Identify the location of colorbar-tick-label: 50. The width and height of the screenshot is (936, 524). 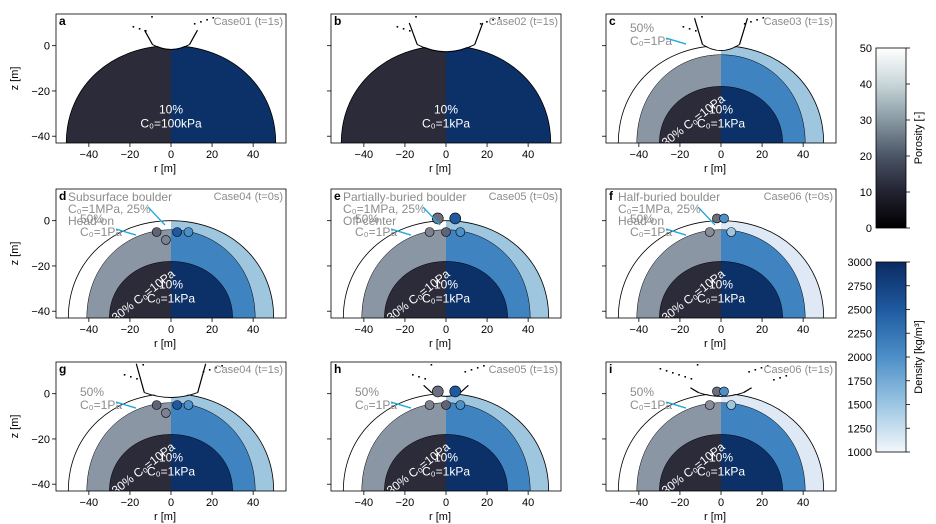
(866, 49).